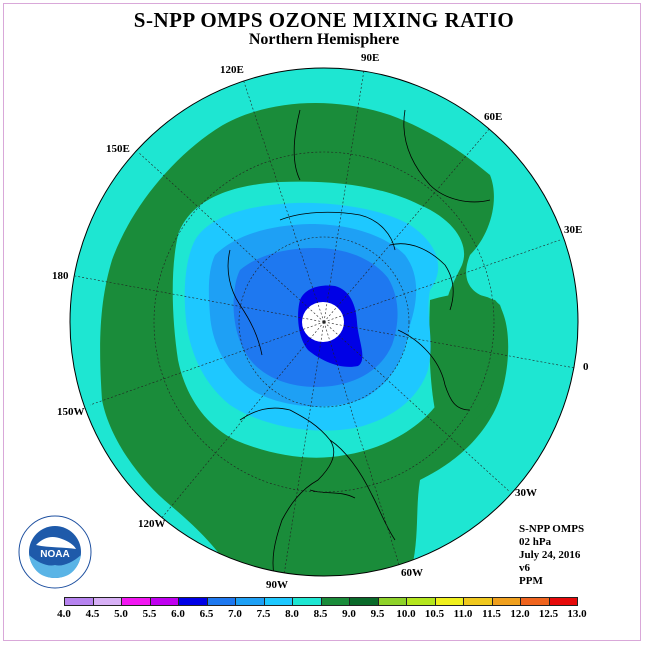 The image size is (648, 648). I want to click on colorbar-tick-label: 7.5, so click(263, 614).